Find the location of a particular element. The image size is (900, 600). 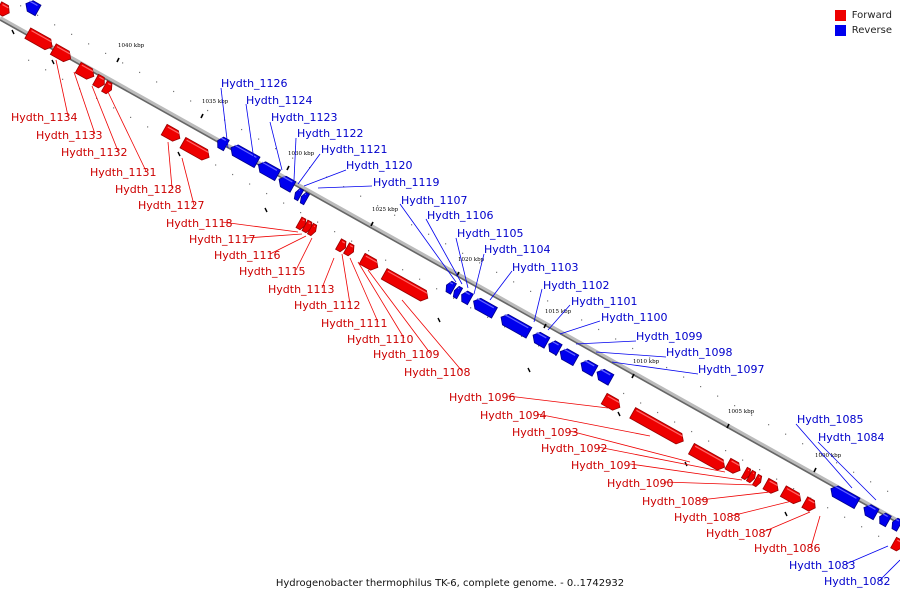

reverse-gene-label: Hydth_1083 is located at coordinates (822, 565).